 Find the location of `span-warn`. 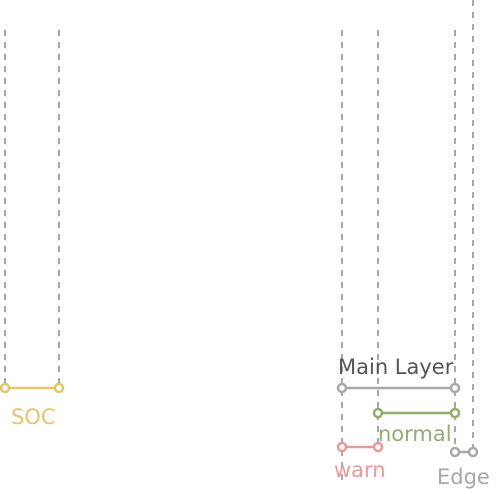

span-warn is located at coordinates (360, 447).